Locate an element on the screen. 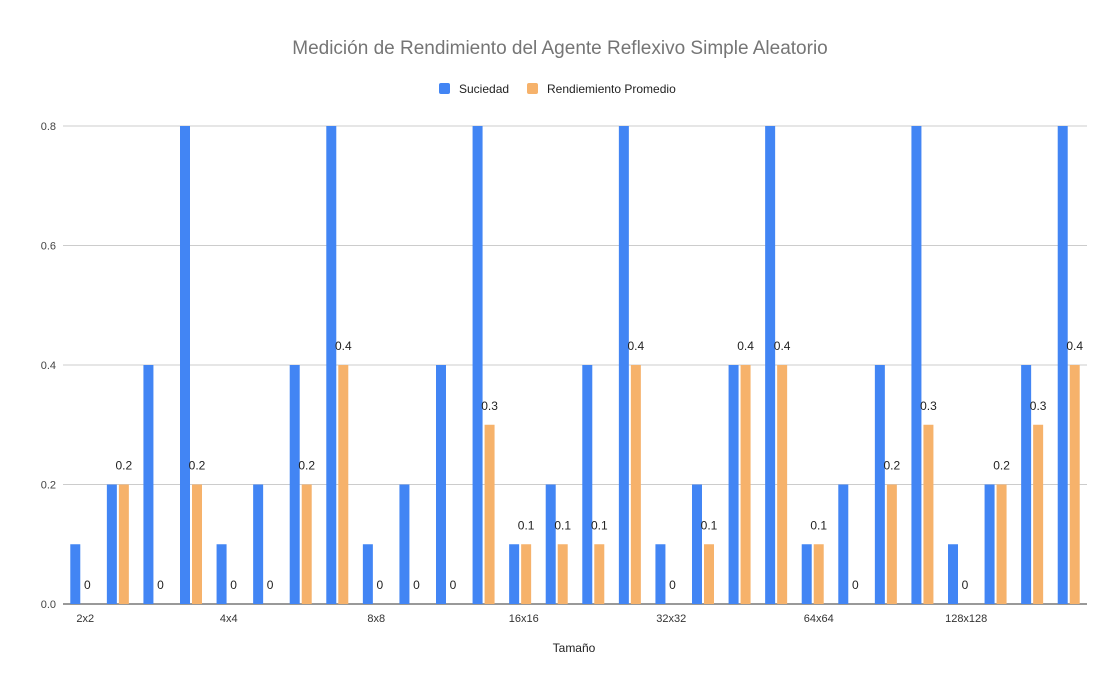 Image resolution: width=1120 pixels, height=691 pixels. x-tick-label: 2x2 is located at coordinates (85, 619).